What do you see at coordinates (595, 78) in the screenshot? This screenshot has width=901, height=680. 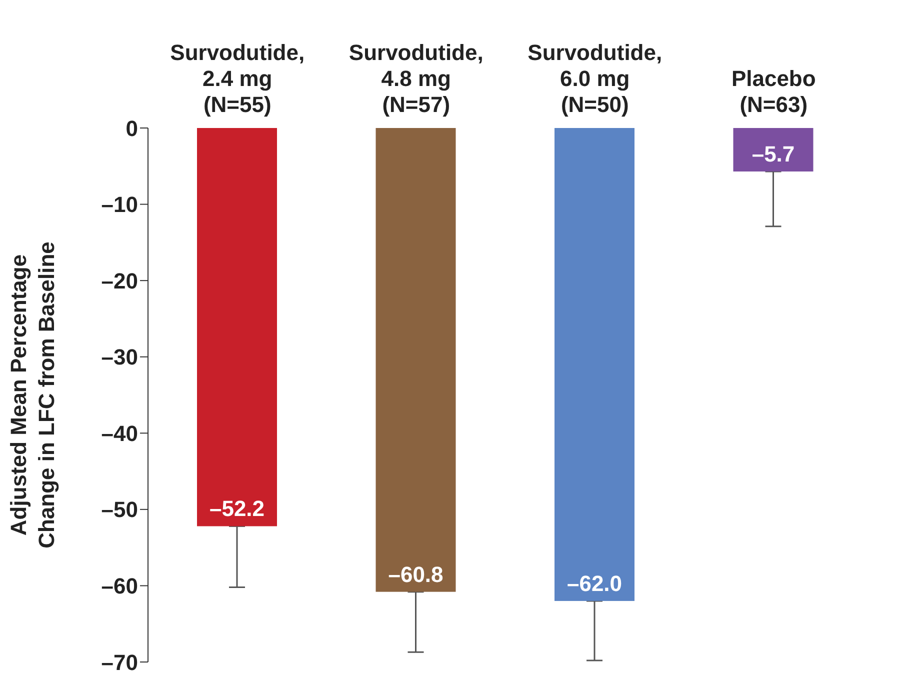 I see `x-tick-label: Survodutide, 6.0 mg (N=50)` at bounding box center [595, 78].